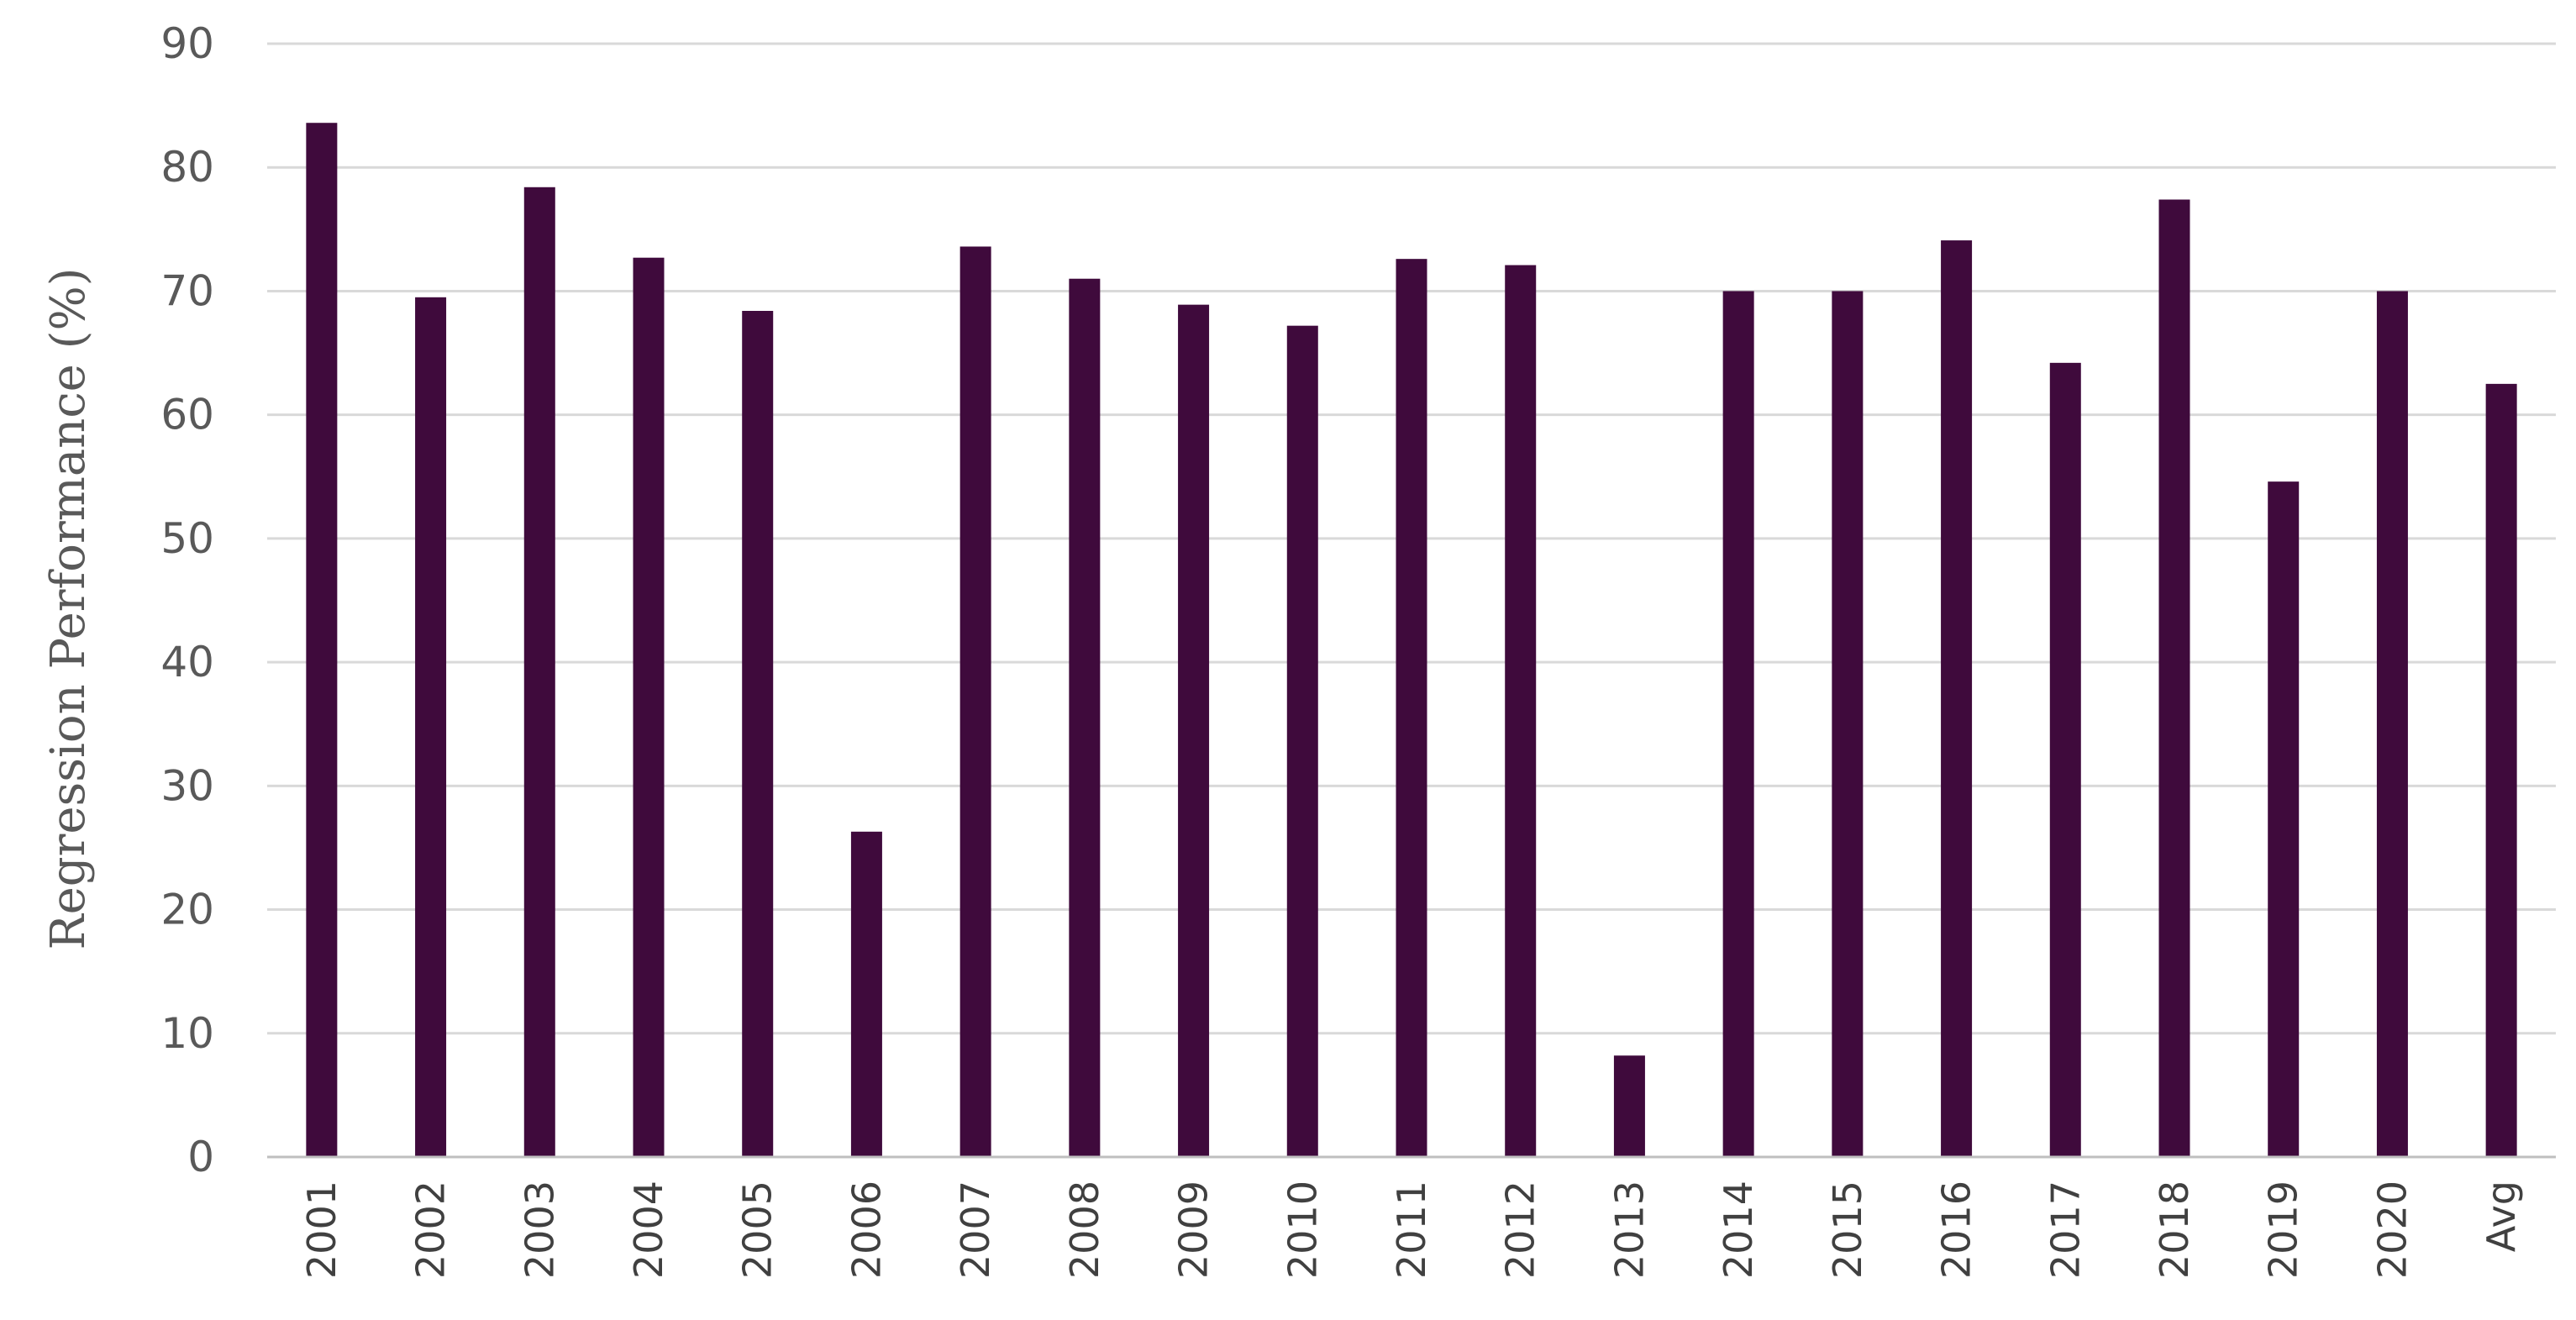  I want to click on x-tick-label: 2019, so click(2283, 1230).